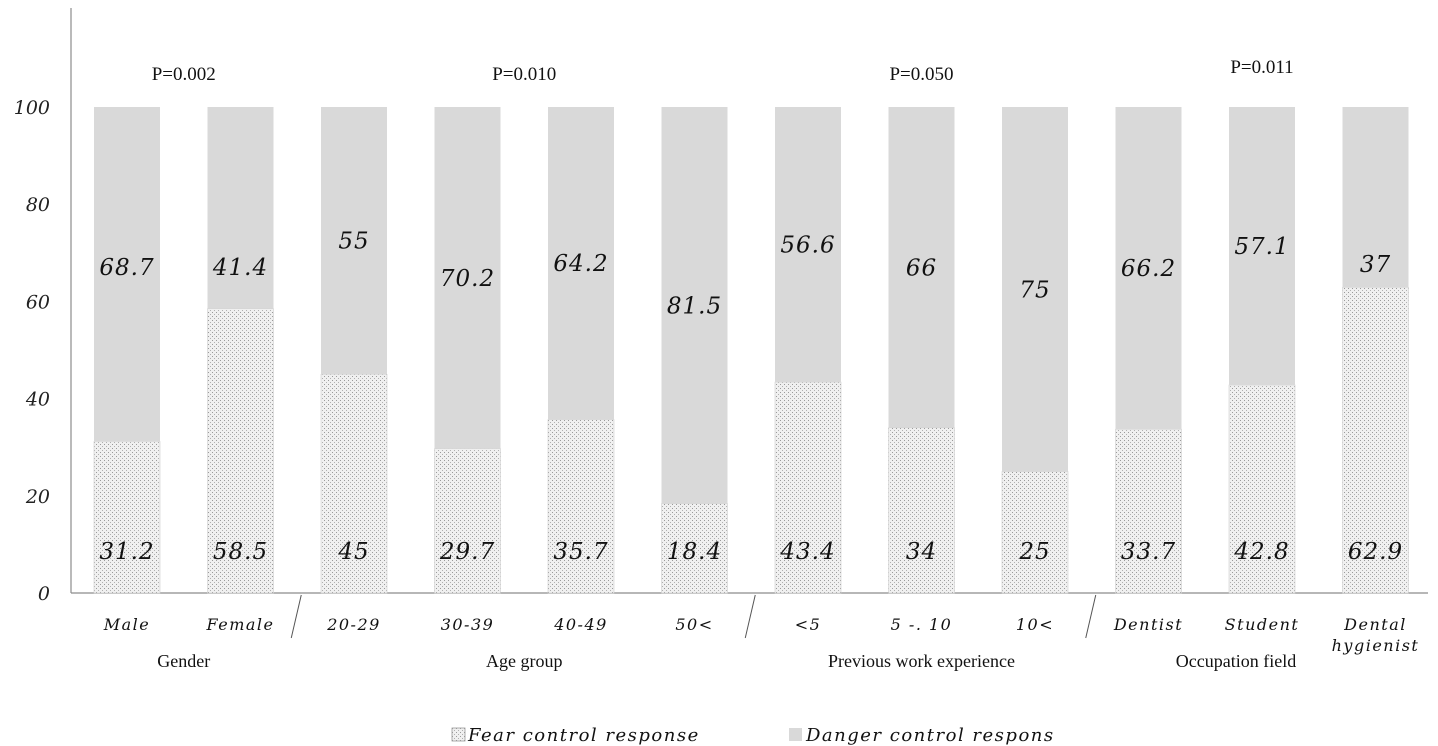  I want to click on legend-swatch-fear, so click(458, 734).